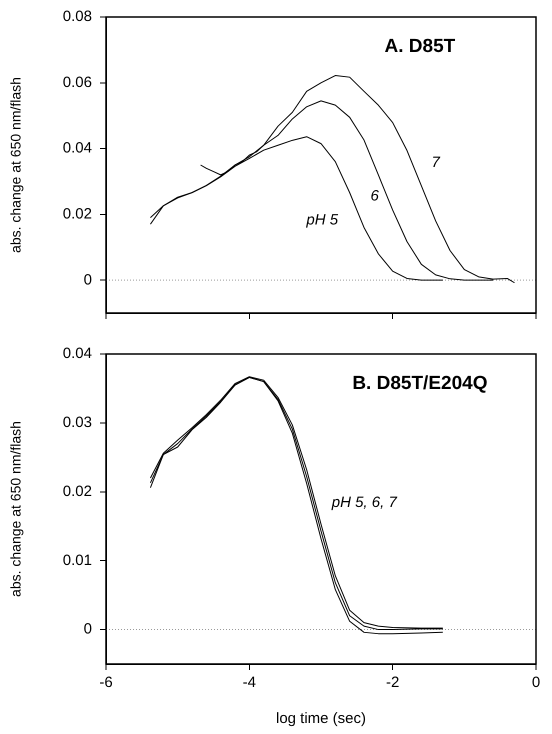 This screenshot has width=552, height=734. I want to click on y-tick-label: 0.01, so click(77, 560).